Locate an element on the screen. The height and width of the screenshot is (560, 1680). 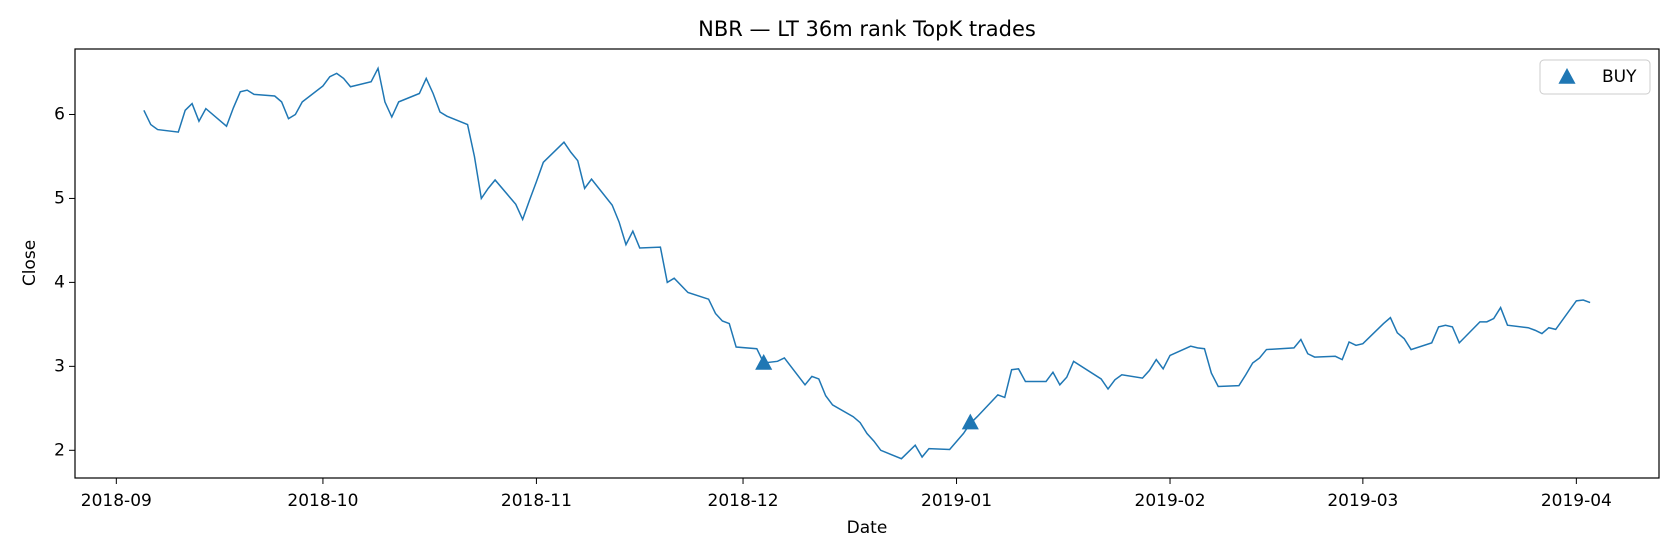
legend-marker is located at coordinates (1567, 76).